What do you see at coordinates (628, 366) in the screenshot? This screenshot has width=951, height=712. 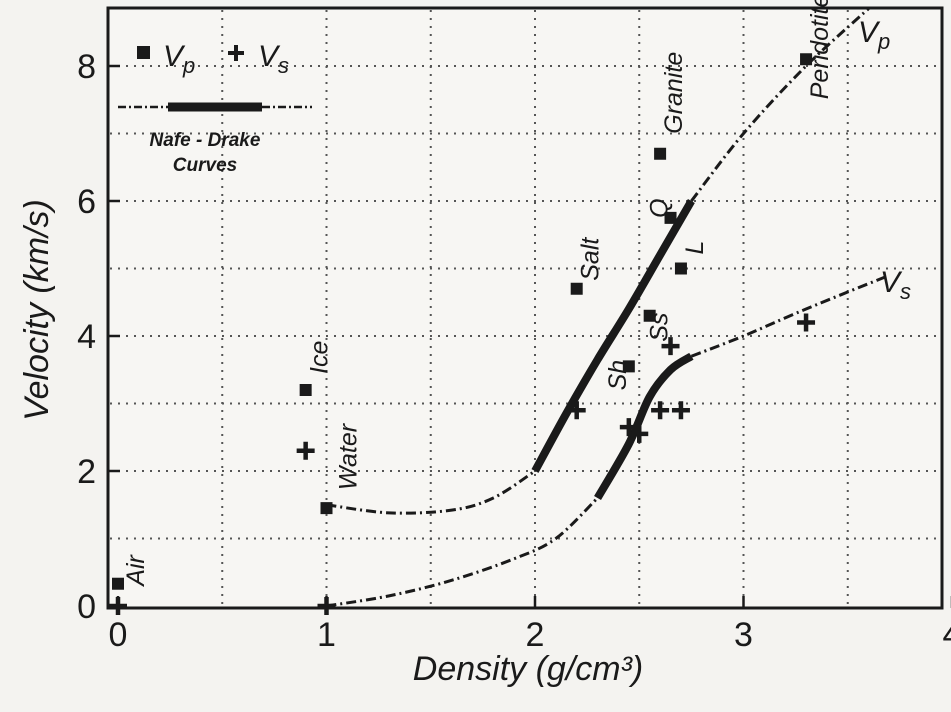 I see `vp-point-sh` at bounding box center [628, 366].